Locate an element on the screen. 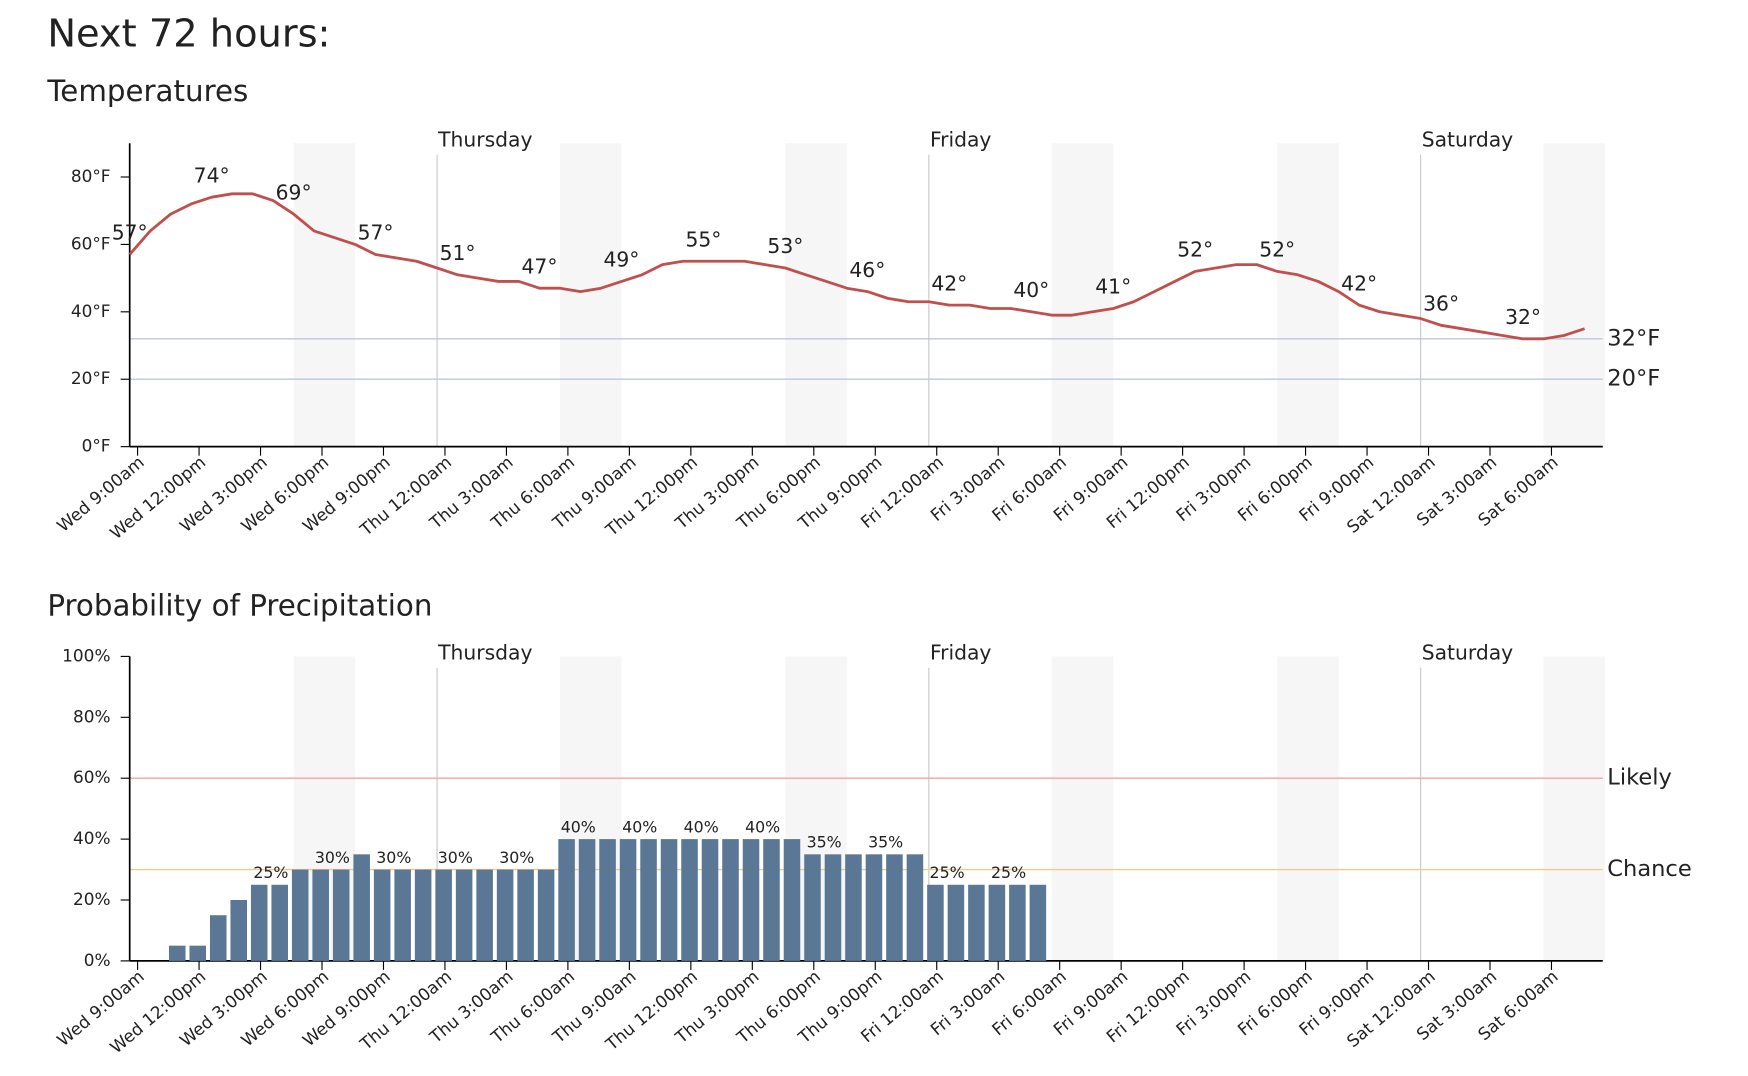 Image resolution: width=1748 pixels, height=1076 pixels. value-label: 47° is located at coordinates (540, 266).